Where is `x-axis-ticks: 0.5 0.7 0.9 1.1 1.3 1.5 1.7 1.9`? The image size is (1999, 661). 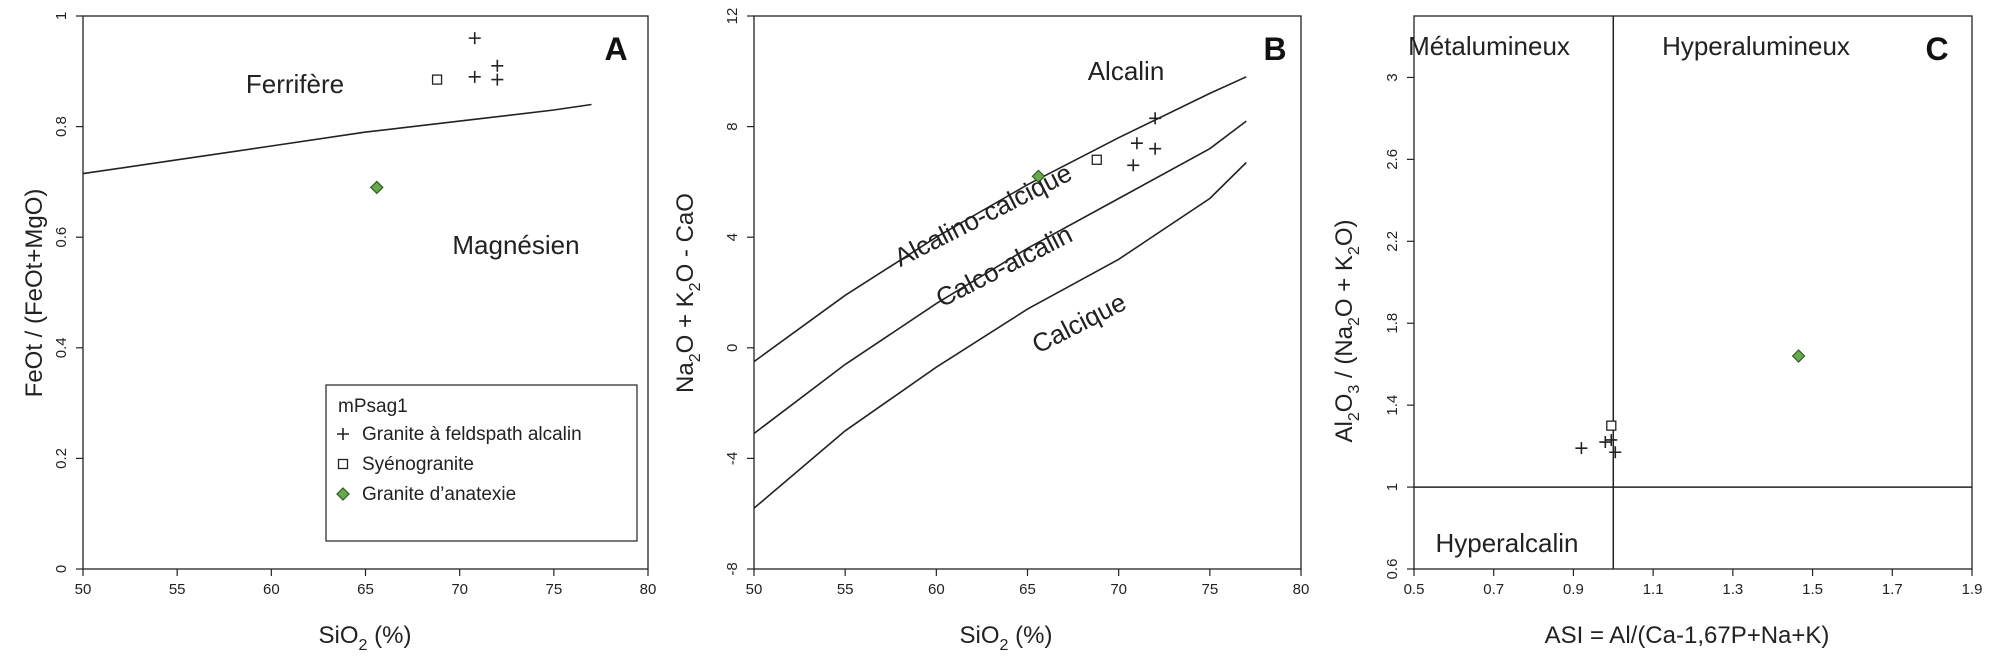
x-axis-ticks: 0.5 0.7 0.9 1.1 1.3 1.5 1.7 1.9 is located at coordinates (1693, 583).